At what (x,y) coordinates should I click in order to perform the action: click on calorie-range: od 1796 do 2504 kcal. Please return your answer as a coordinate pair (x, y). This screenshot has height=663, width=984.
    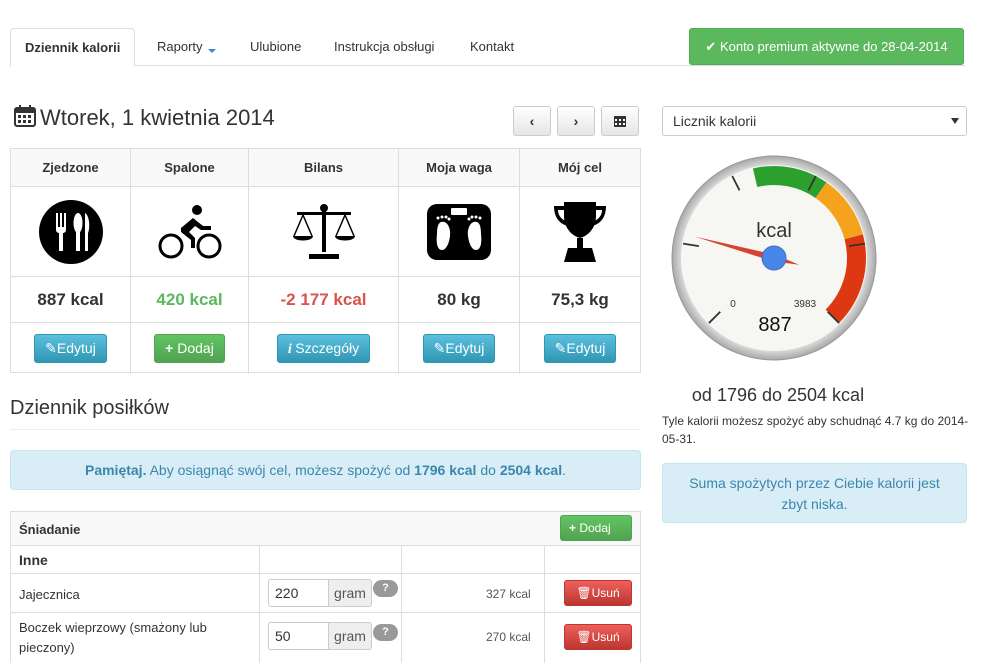
    Looking at the image, I should click on (778, 395).